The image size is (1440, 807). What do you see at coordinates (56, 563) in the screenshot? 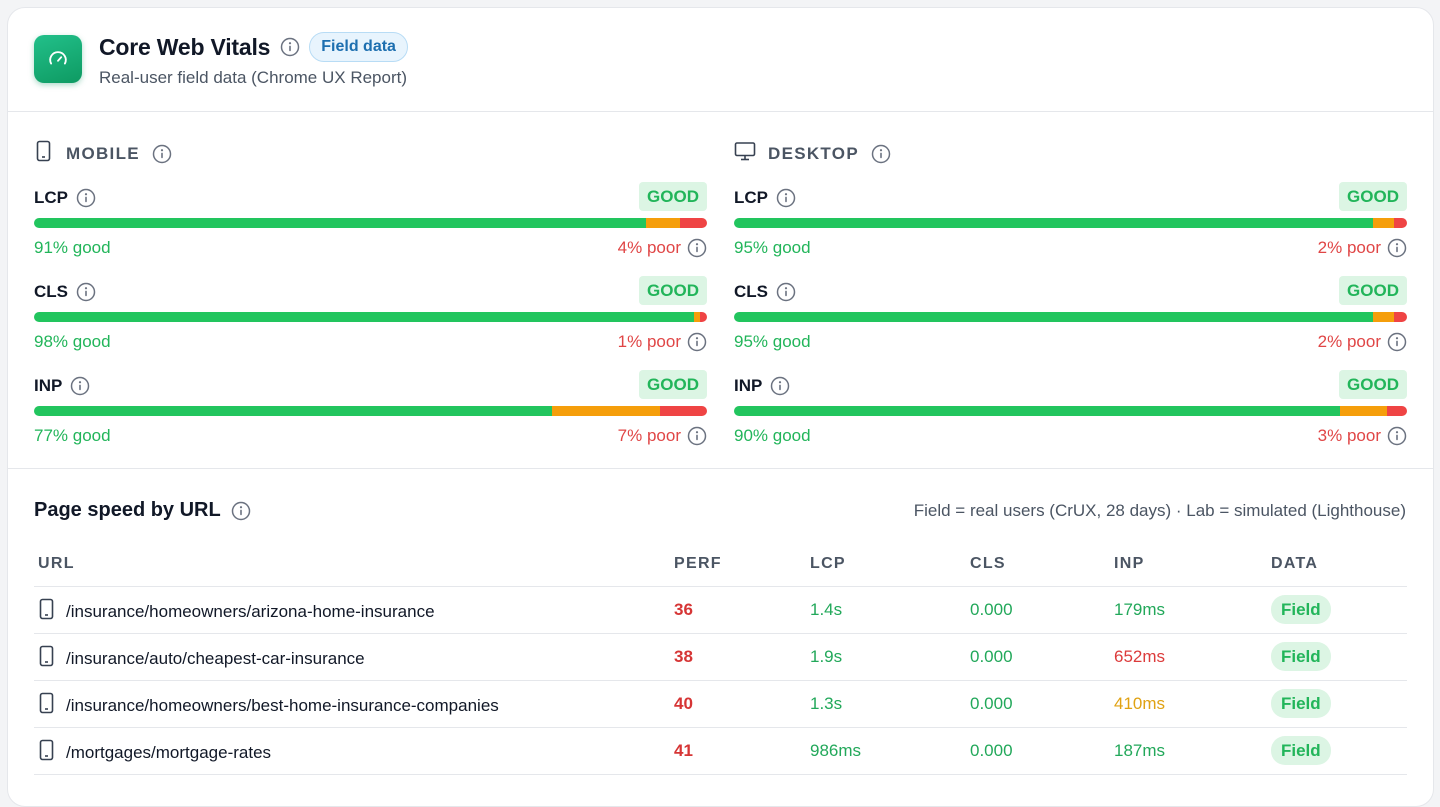
I see `column-header-url: URL` at bounding box center [56, 563].